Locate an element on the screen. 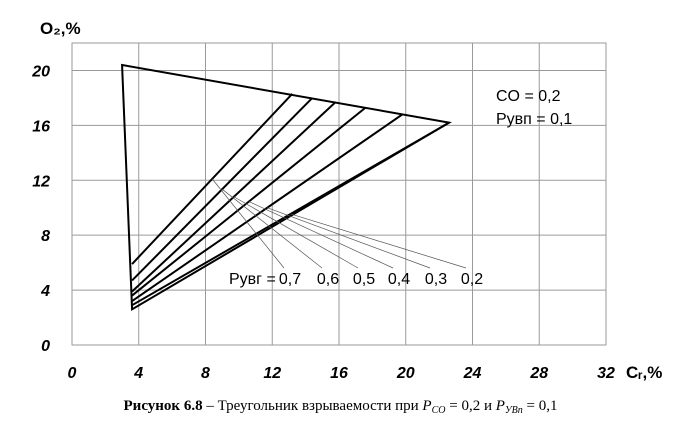  x-tick-label: 28 is located at coordinates (538, 373).